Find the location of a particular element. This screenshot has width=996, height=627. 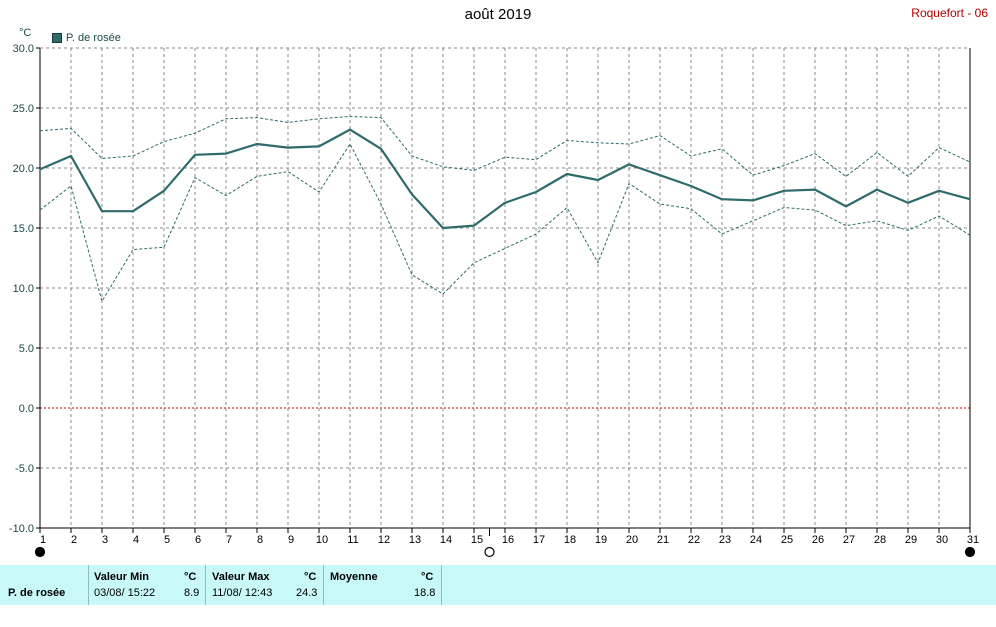

y-tick-label: 5.0 is located at coordinates (26, 349).